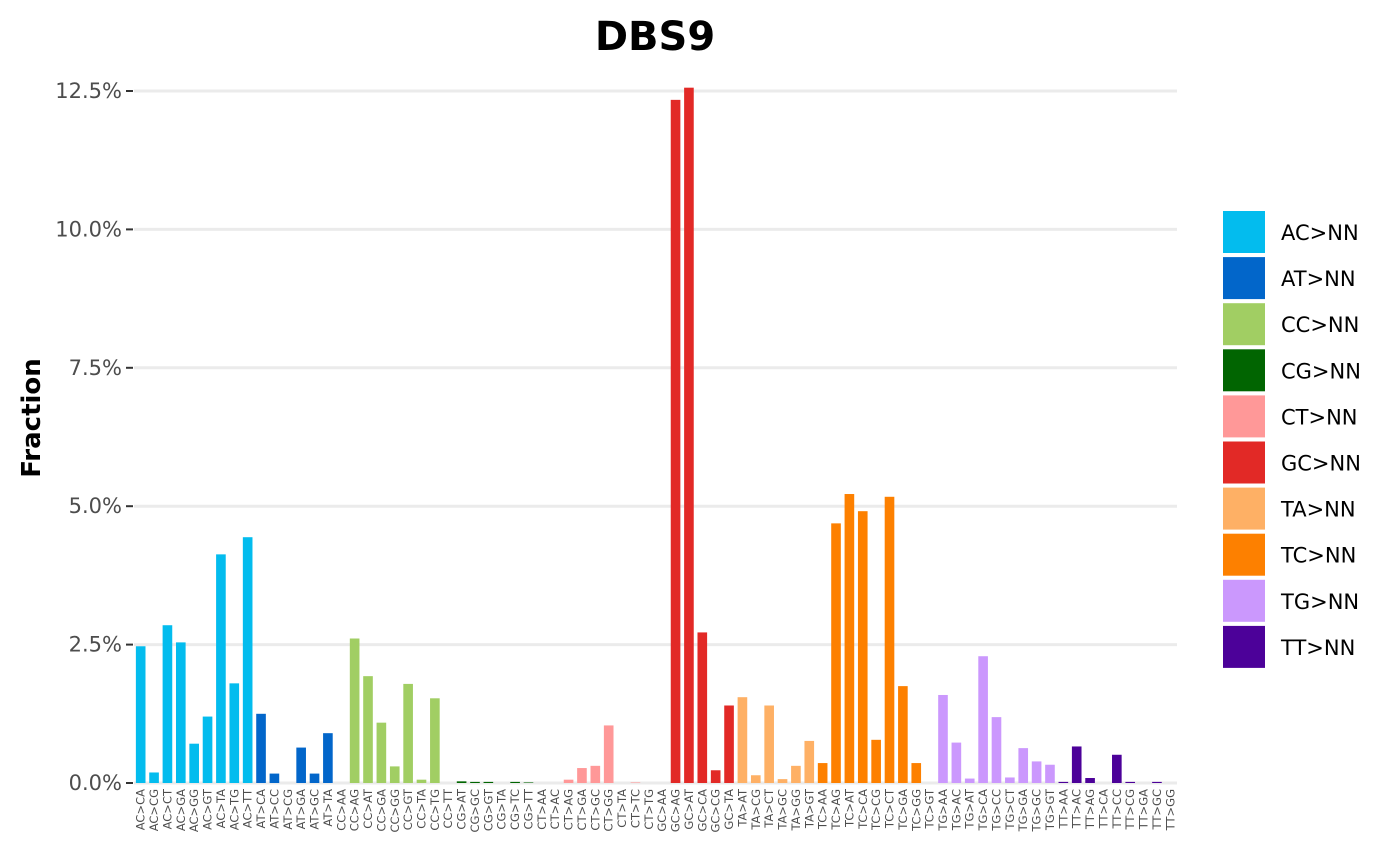  What do you see at coordinates (475, 782) in the screenshot?
I see `bar-cg-gc` at bounding box center [475, 782].